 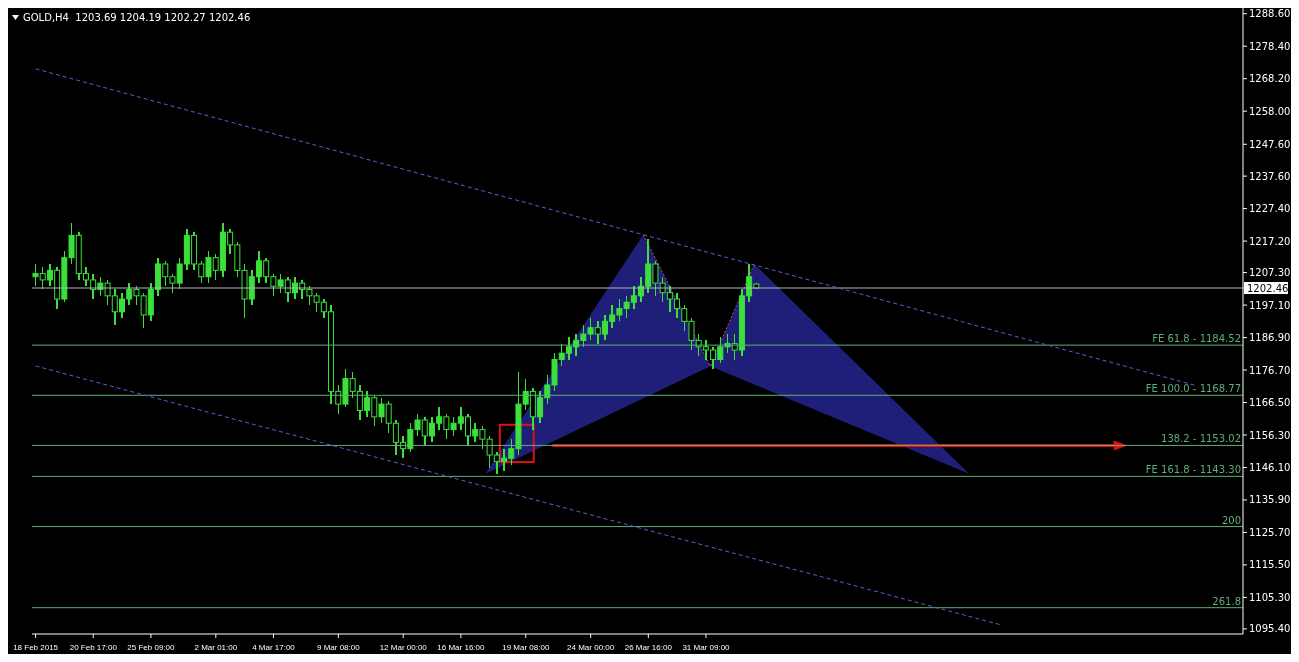 What do you see at coordinates (591, 647) in the screenshot?
I see `x-tick-label: 24 Mar 00:00` at bounding box center [591, 647].